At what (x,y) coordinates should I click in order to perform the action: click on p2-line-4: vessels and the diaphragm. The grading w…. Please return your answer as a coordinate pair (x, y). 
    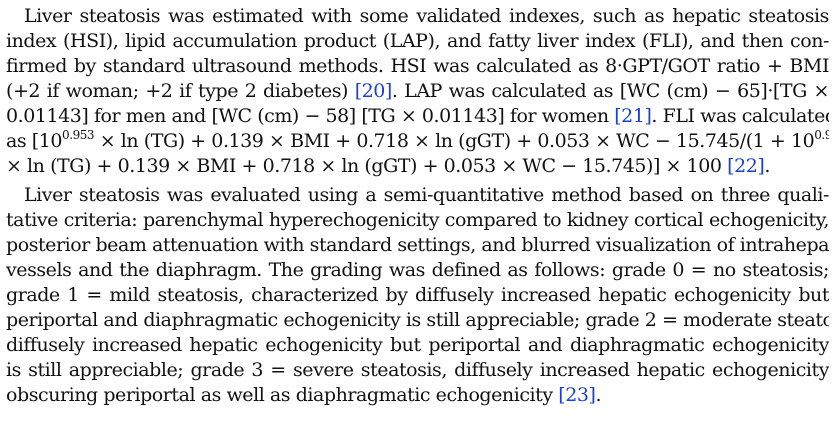
    Looking at the image, I should click on (417, 270).